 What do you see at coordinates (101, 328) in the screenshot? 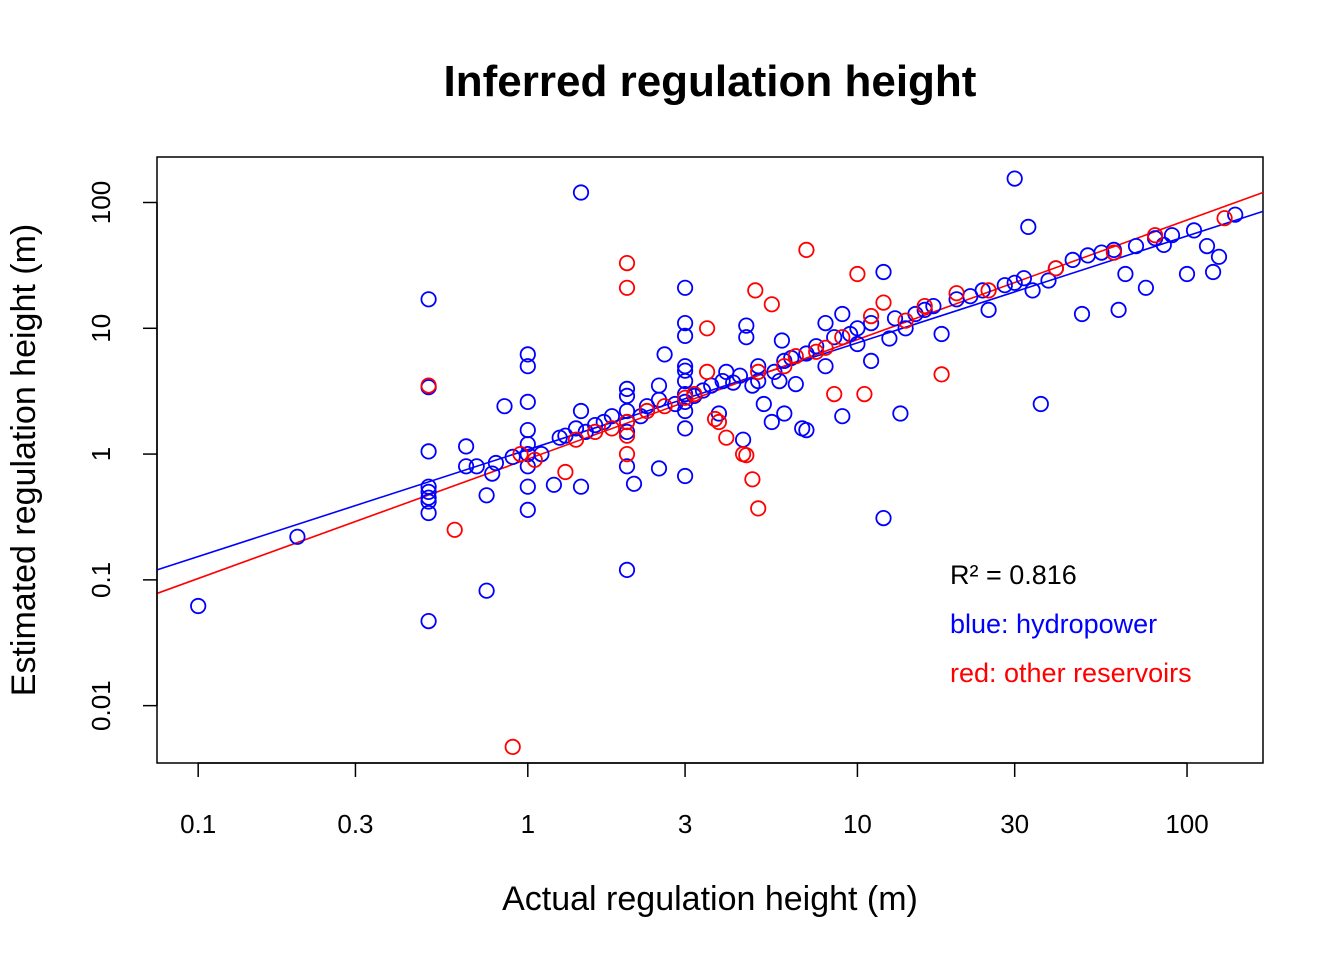
I see `y-tick-label: 10` at bounding box center [101, 328].